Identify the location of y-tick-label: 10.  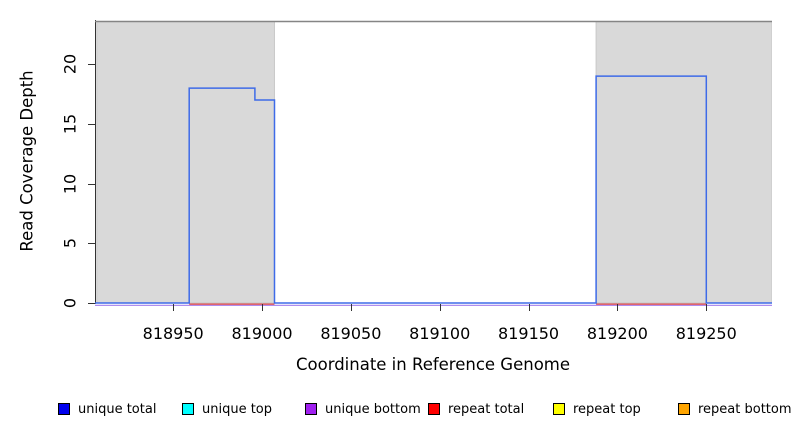
(70, 183).